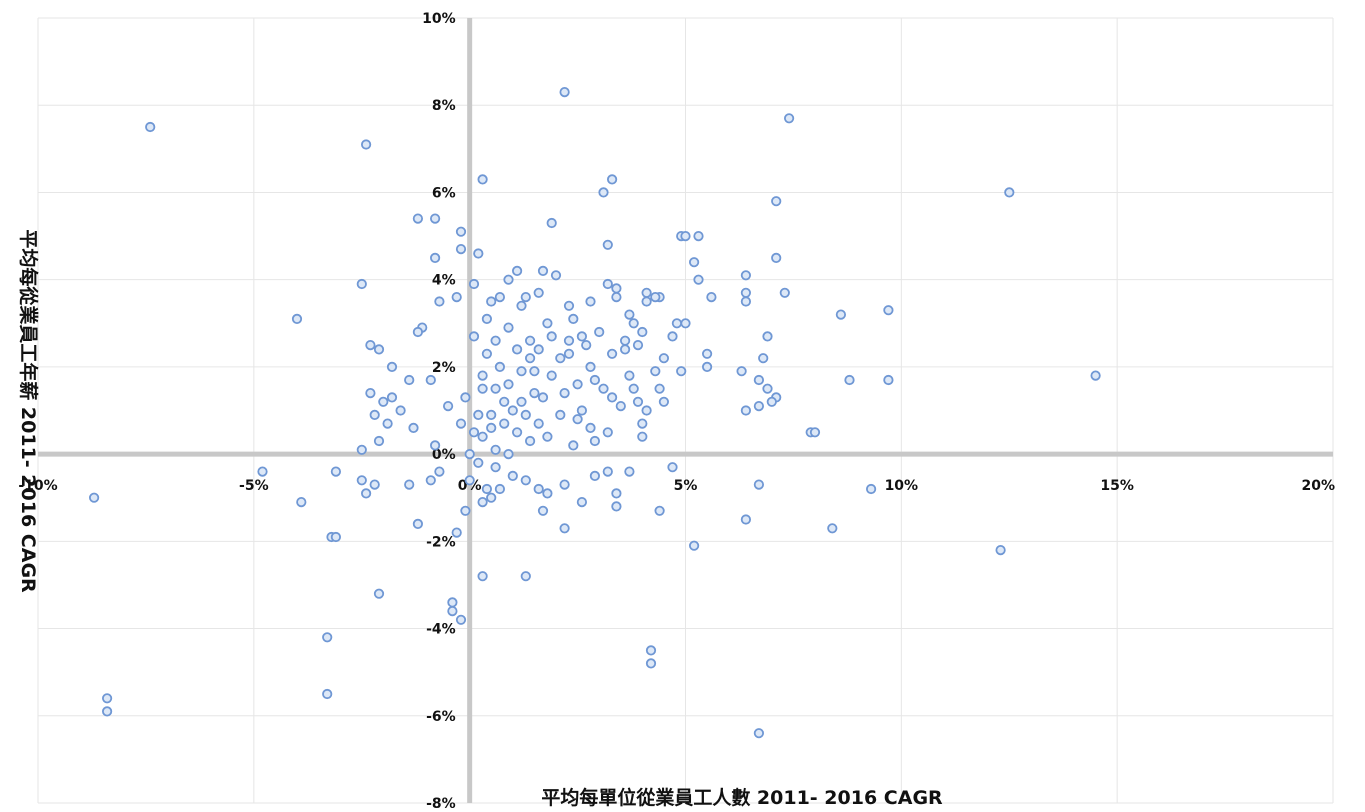 The width and height of the screenshot is (1365, 812). I want to click on x-tick-label: 20%, so click(1318, 486).